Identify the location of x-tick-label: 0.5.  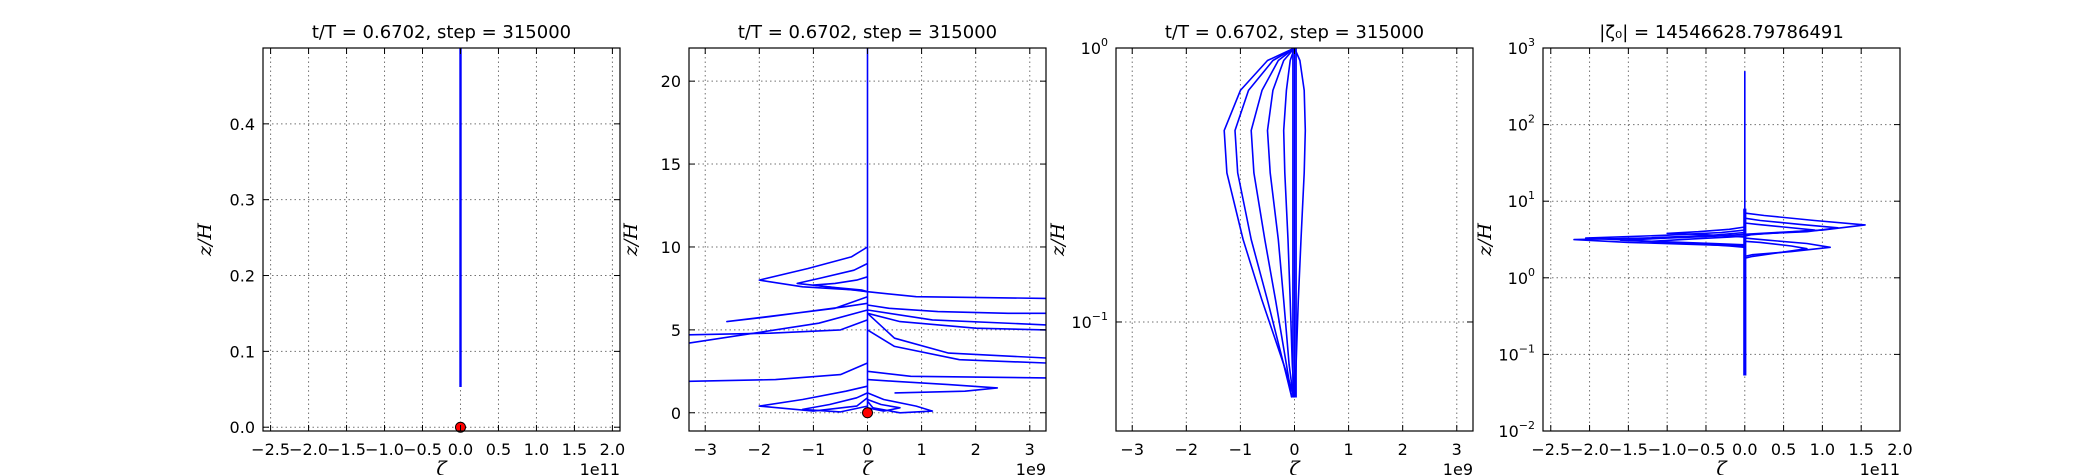
(1783, 449).